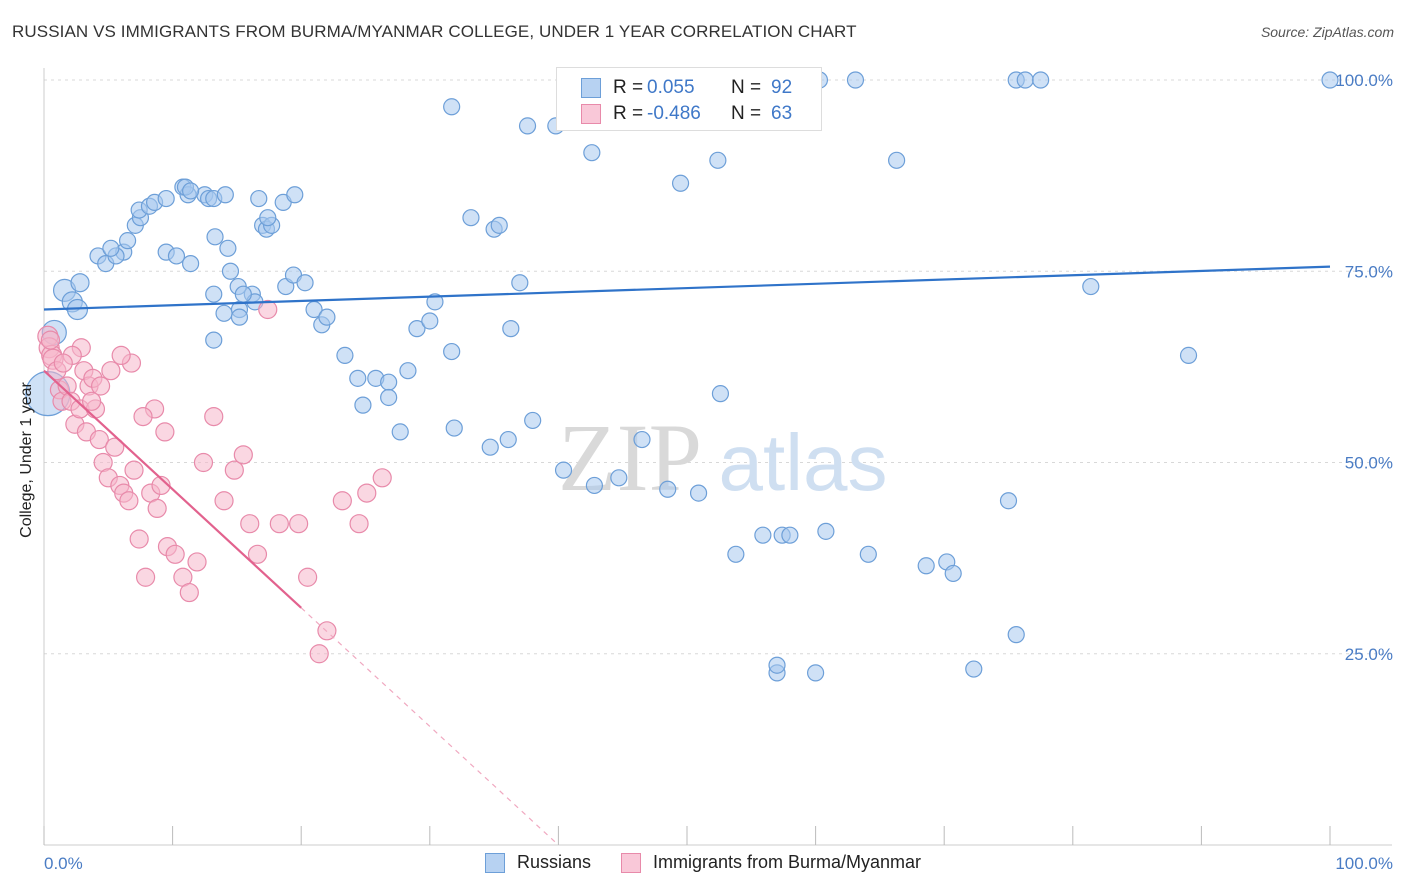 This screenshot has width=1406, height=892. I want to click on stats-legend: R = 0.055 N = 92 R = -0.486 N = 63, so click(689, 99).